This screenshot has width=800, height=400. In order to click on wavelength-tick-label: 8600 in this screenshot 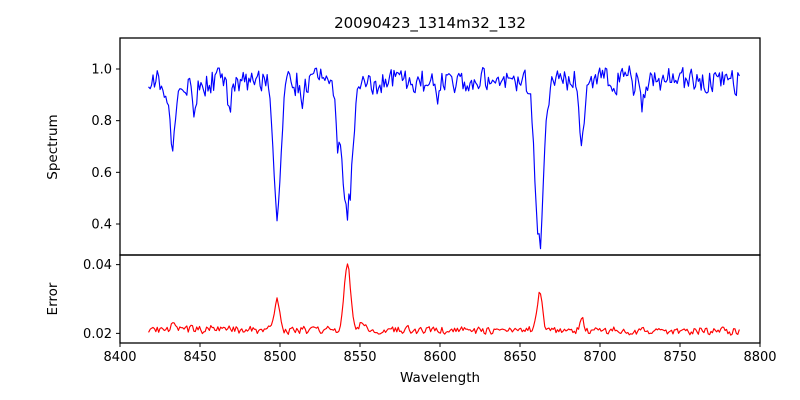, I will do `click(439, 357)`.